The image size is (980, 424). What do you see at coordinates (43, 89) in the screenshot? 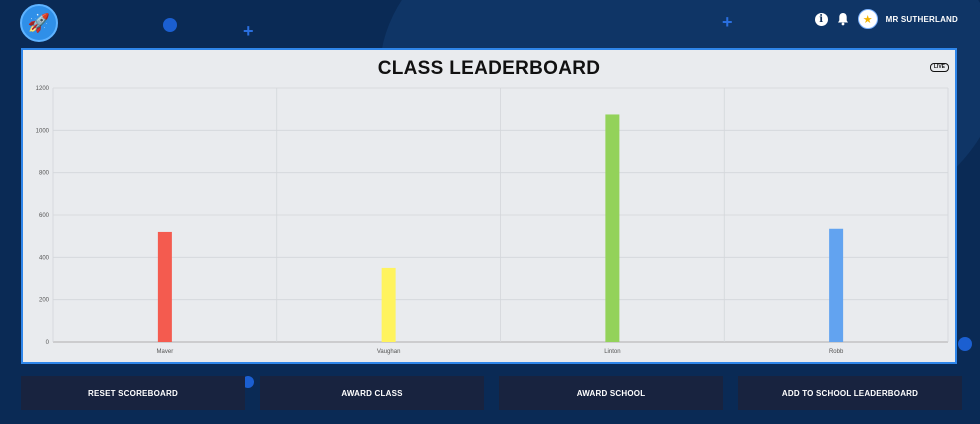
I see `y-tick-label: 1200` at bounding box center [43, 89].